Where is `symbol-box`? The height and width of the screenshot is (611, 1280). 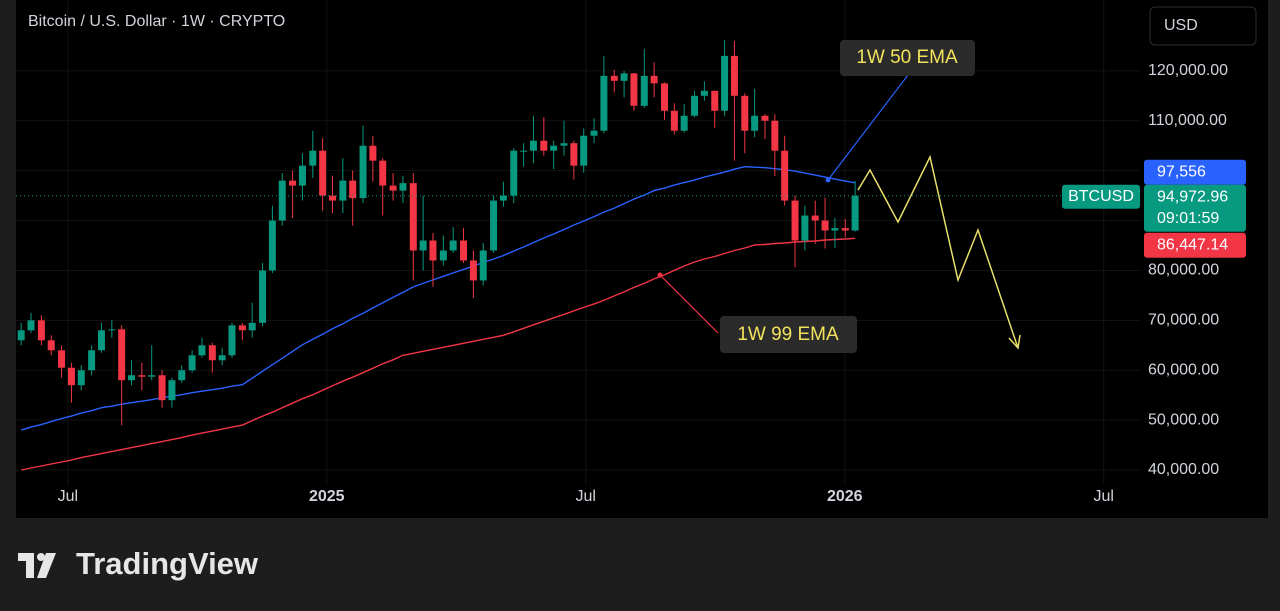
symbol-box is located at coordinates (1101, 196).